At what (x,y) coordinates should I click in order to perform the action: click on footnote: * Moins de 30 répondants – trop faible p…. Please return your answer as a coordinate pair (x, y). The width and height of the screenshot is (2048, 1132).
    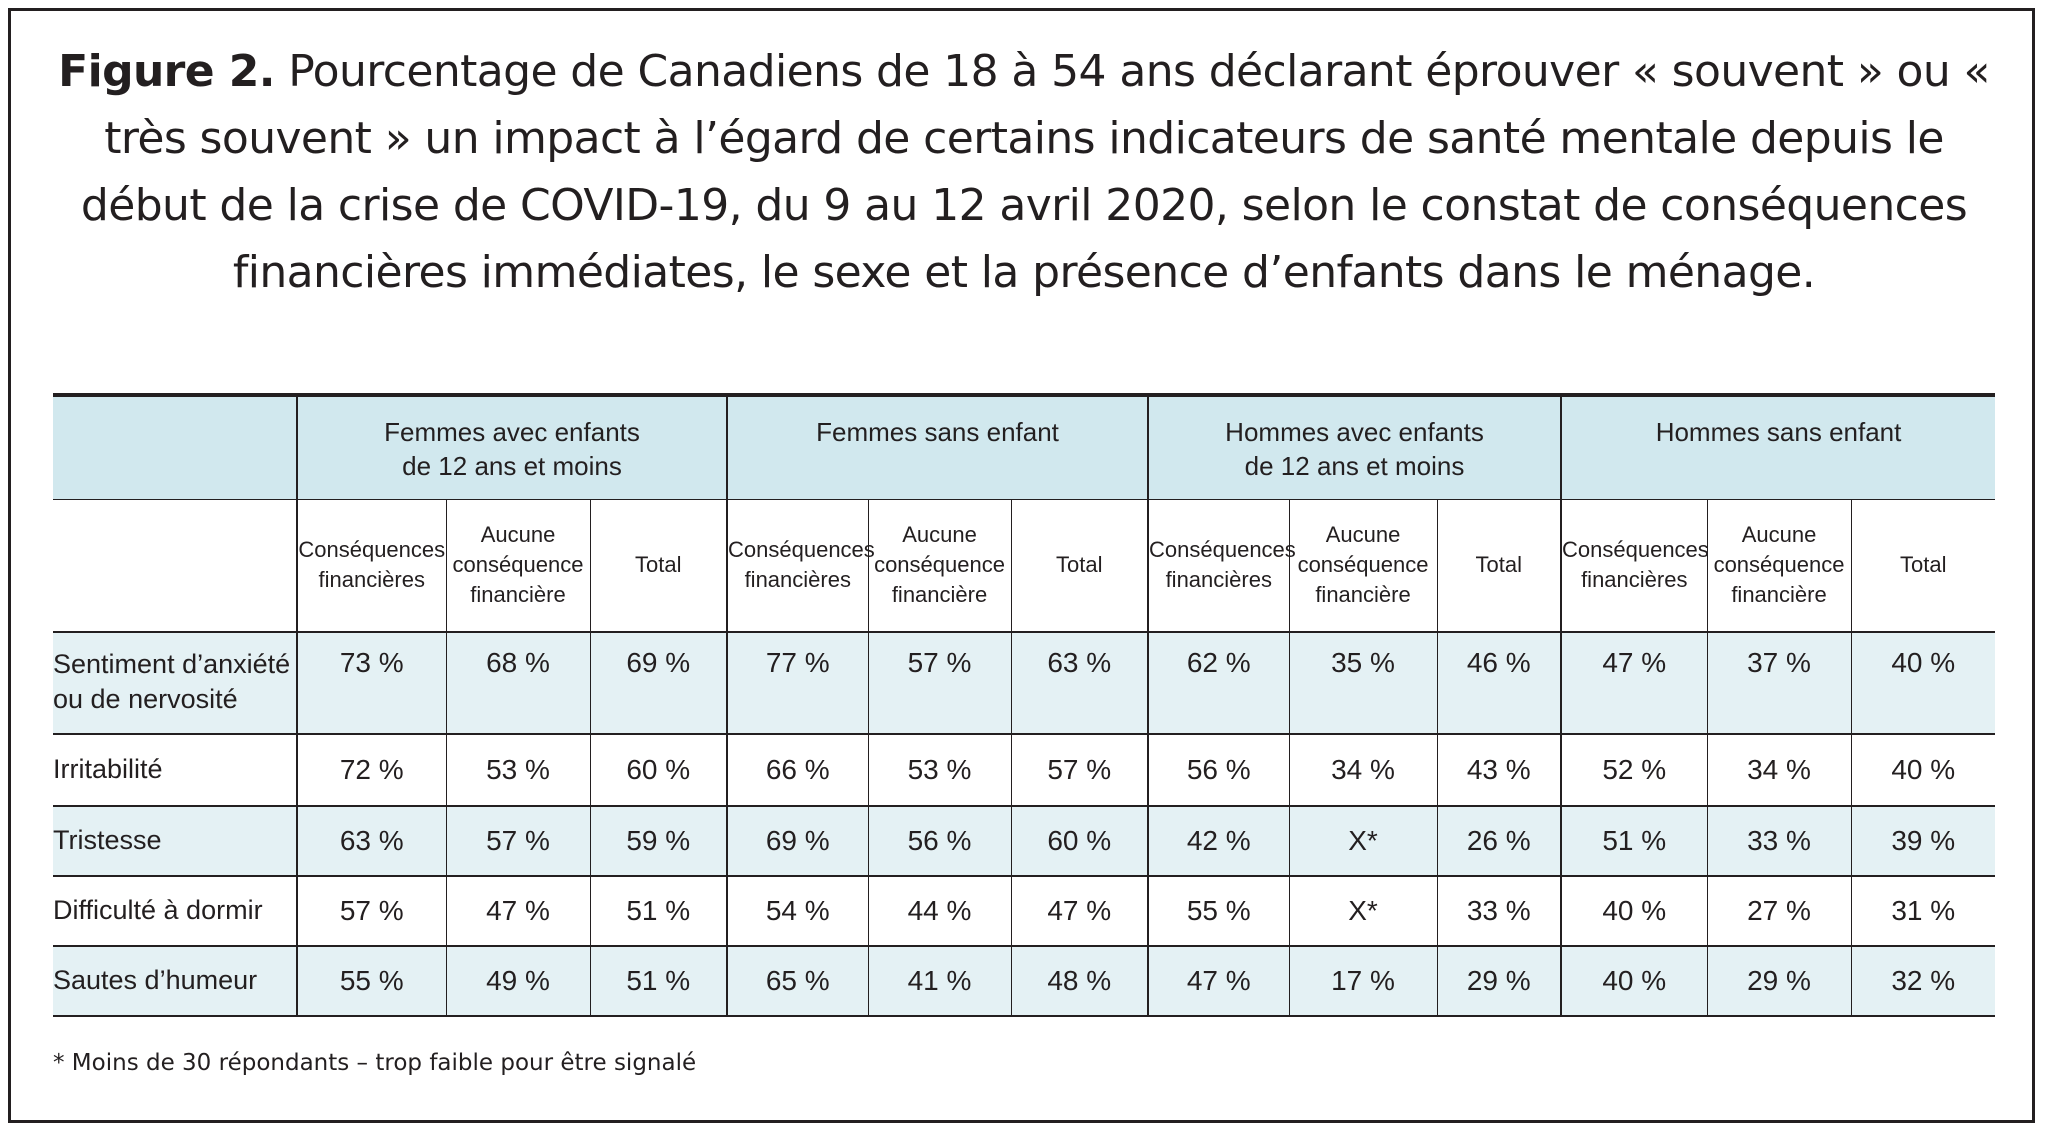
    Looking at the image, I should click on (375, 1063).